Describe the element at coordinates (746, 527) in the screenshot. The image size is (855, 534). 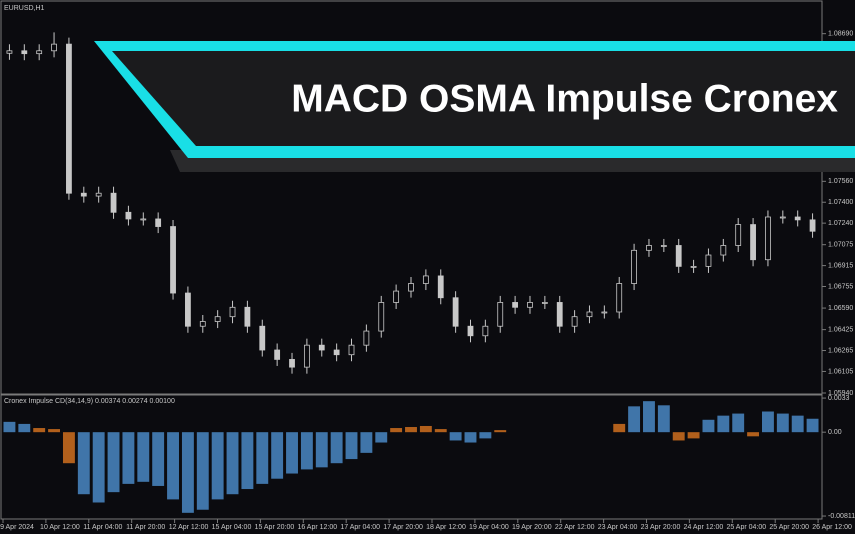
I see `x-tick-label: 25 Apr 04:00` at that location.